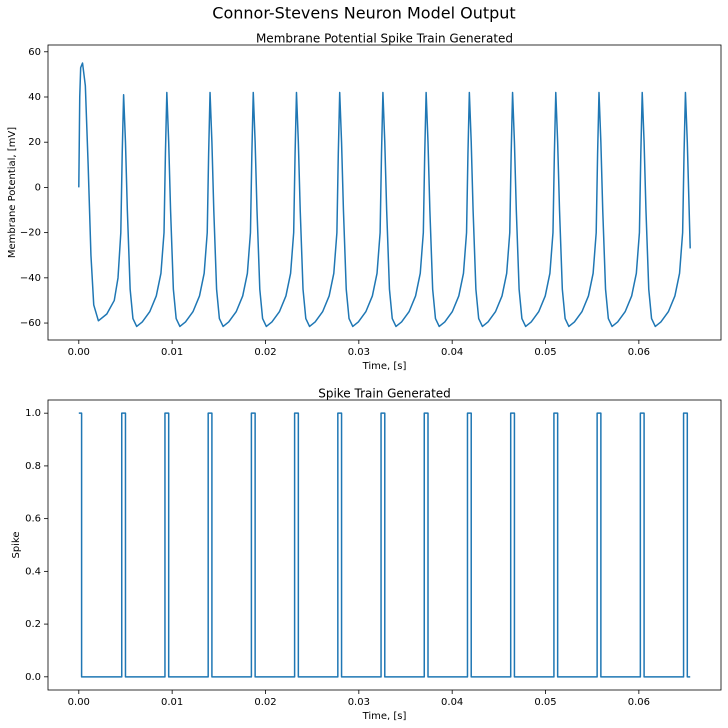 This screenshot has height=728, width=728. Describe the element at coordinates (384, 394) in the screenshot. I see `subplot-title: Spike Train Generated` at that location.